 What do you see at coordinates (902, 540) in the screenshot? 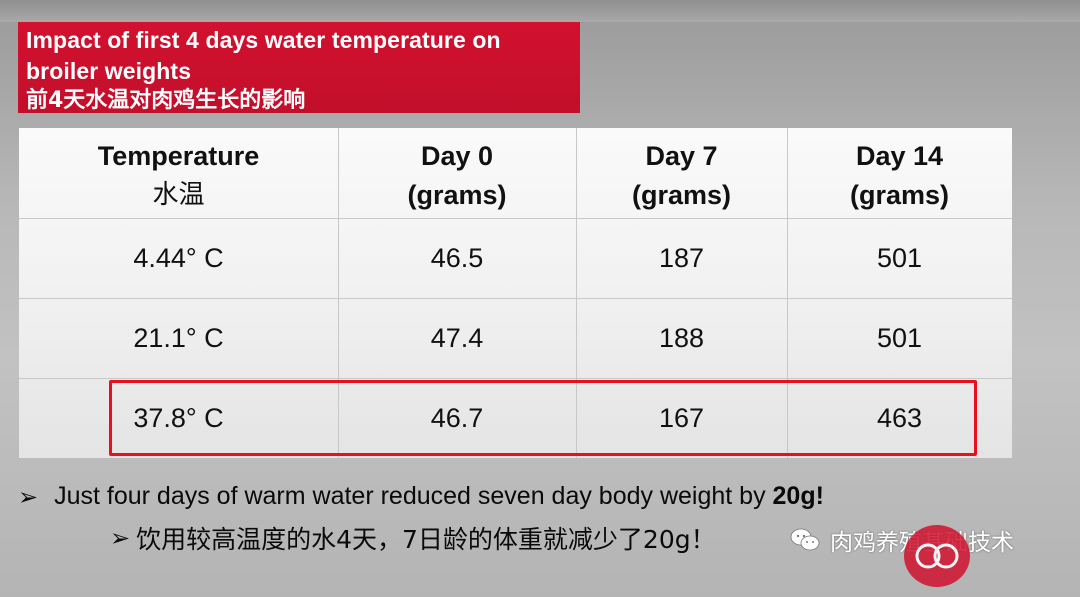
I see `watermark: 肉鸡养殖基础技术` at bounding box center [902, 540].